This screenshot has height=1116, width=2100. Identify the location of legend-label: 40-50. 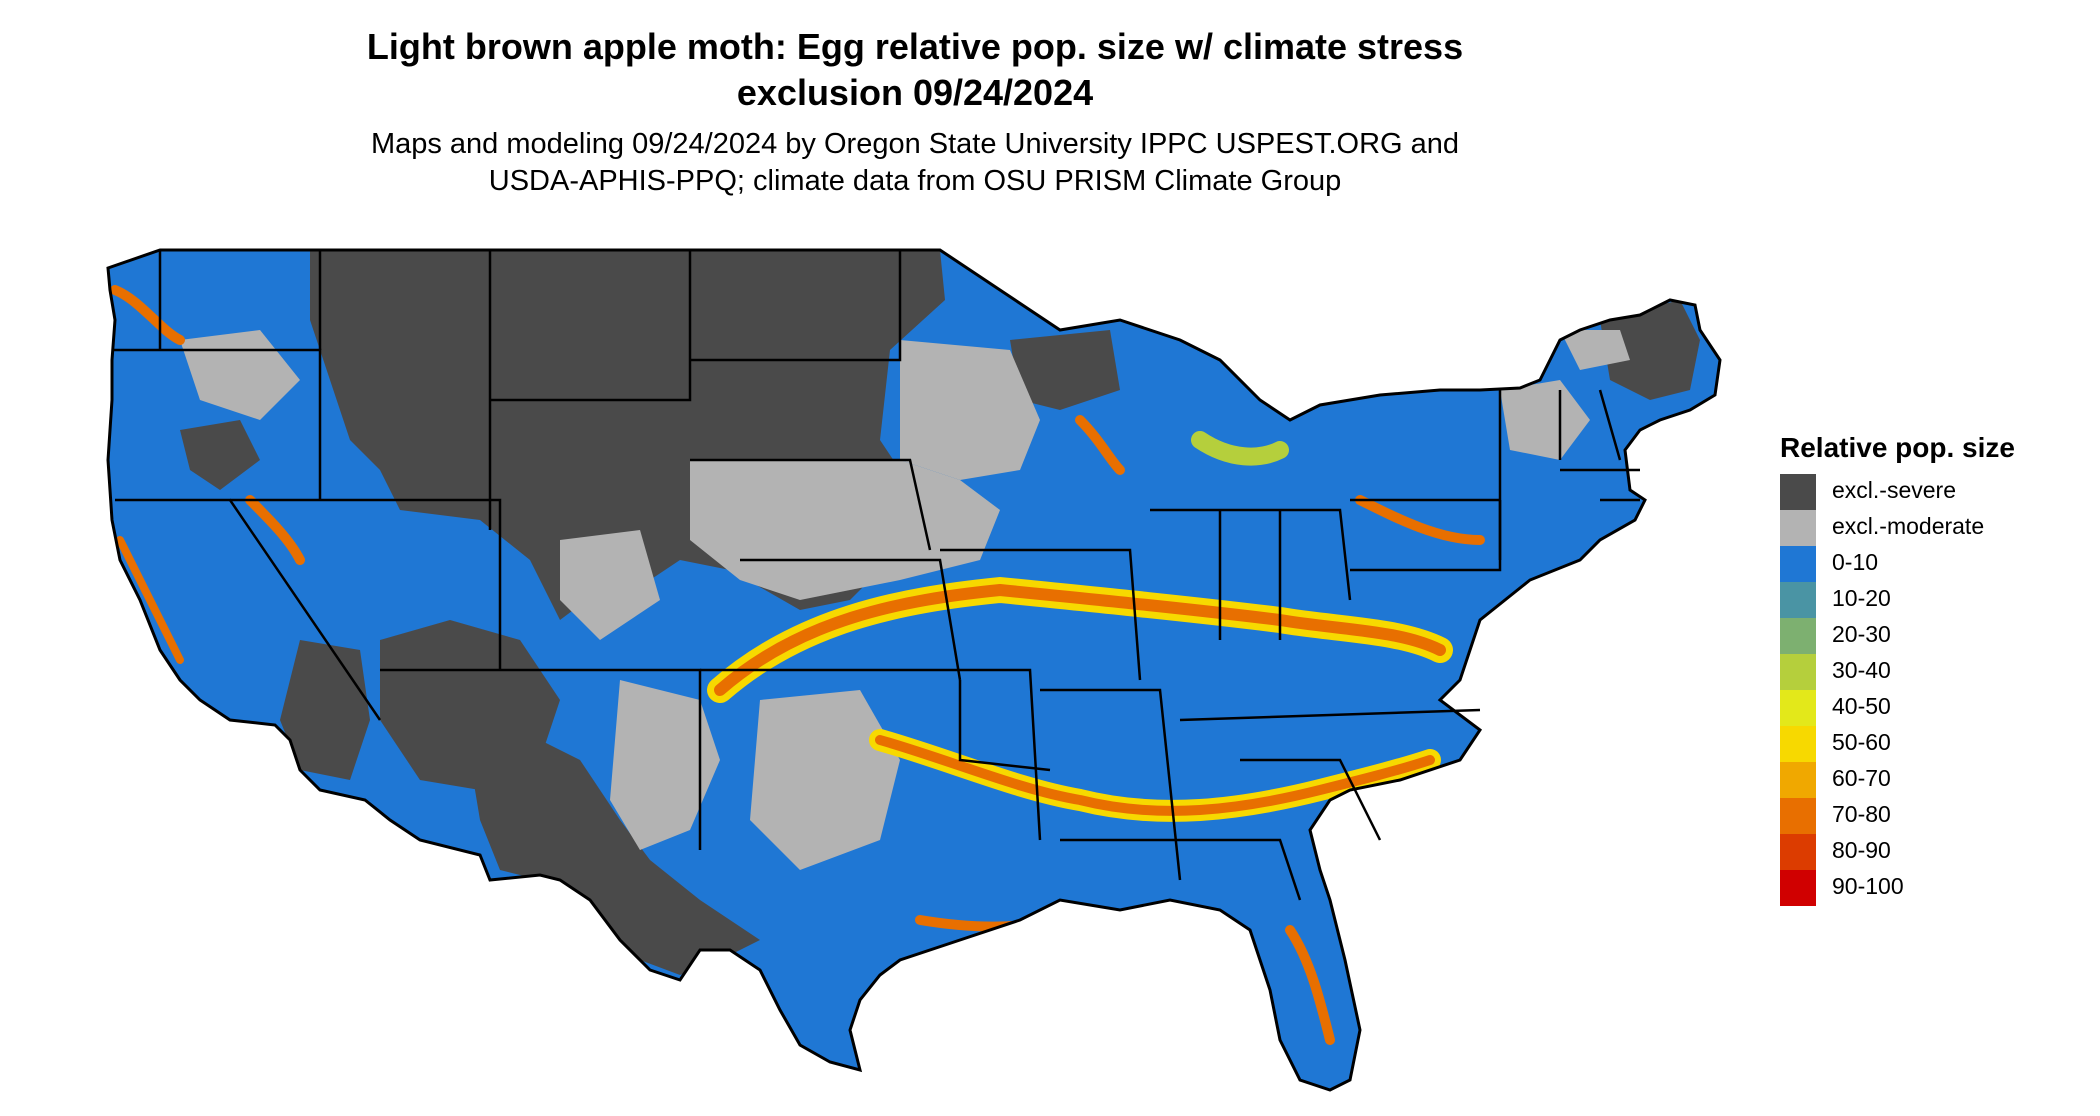
(1861, 706).